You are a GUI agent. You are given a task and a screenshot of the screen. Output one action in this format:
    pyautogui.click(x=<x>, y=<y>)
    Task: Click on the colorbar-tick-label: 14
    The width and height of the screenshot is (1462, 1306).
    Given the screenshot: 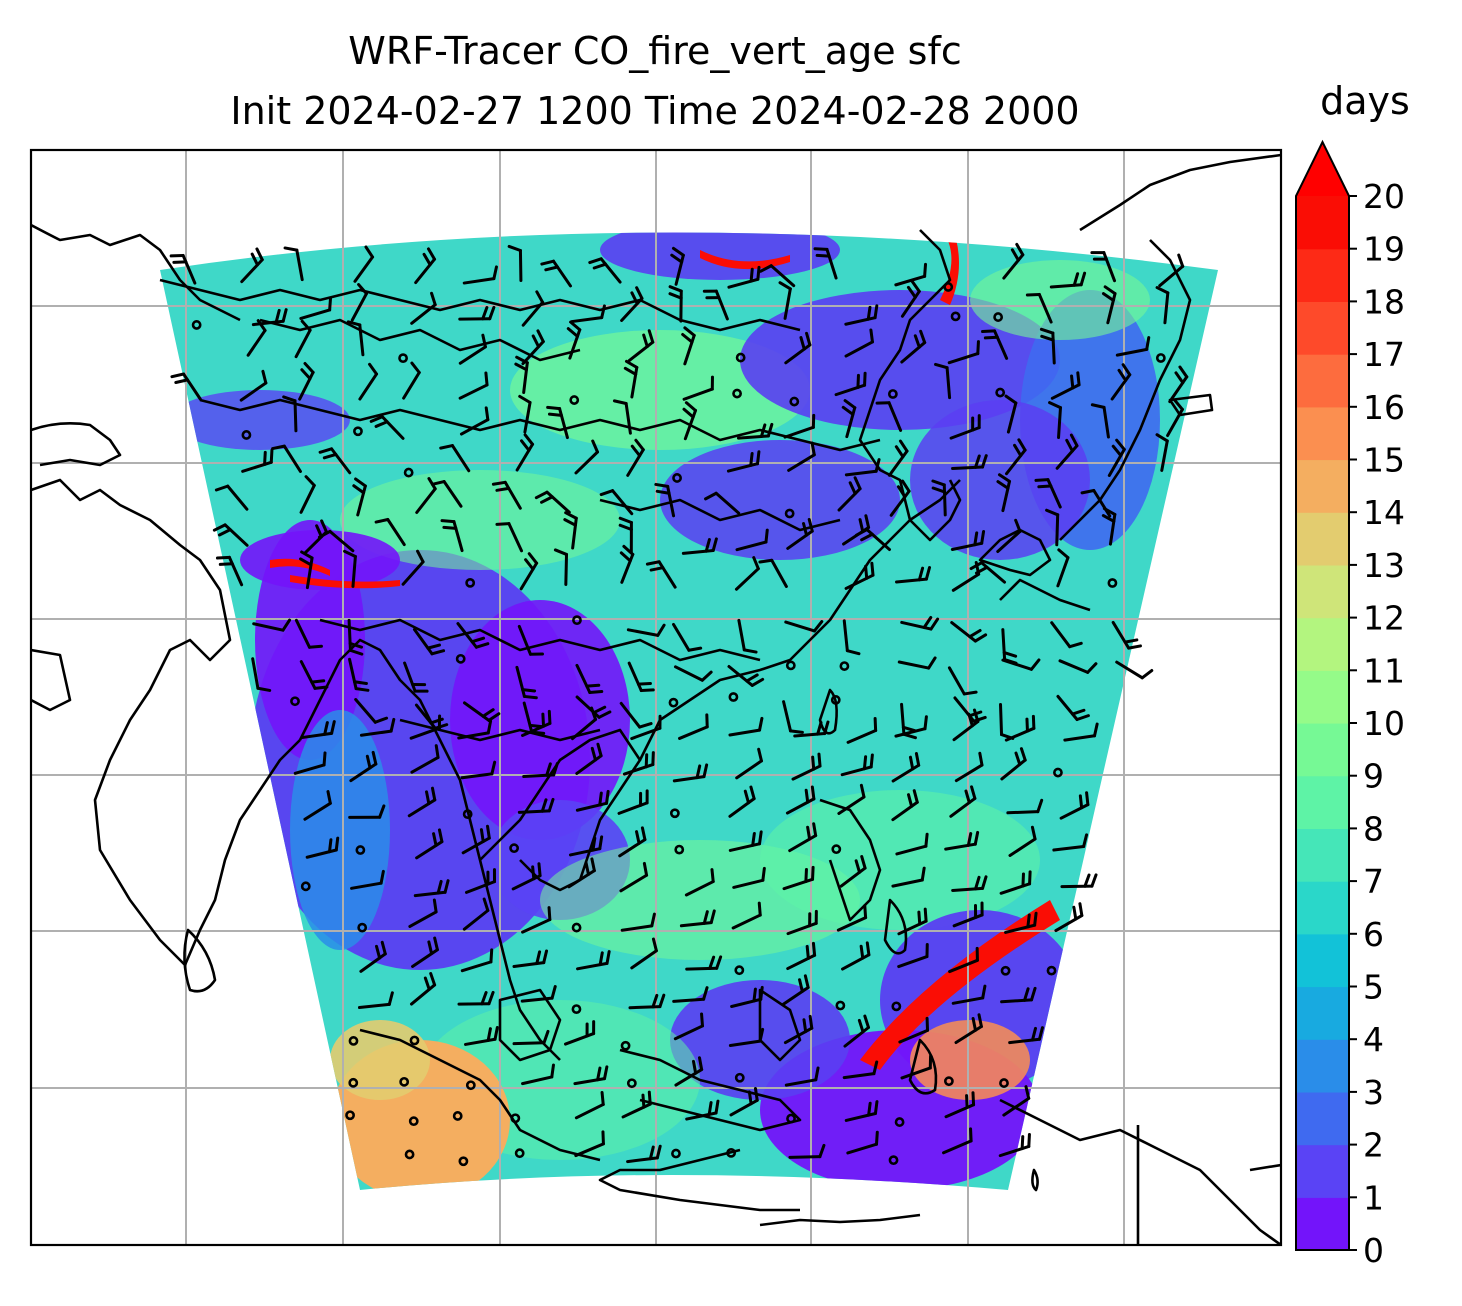 What is the action you would take?
    pyautogui.click(x=1384, y=512)
    